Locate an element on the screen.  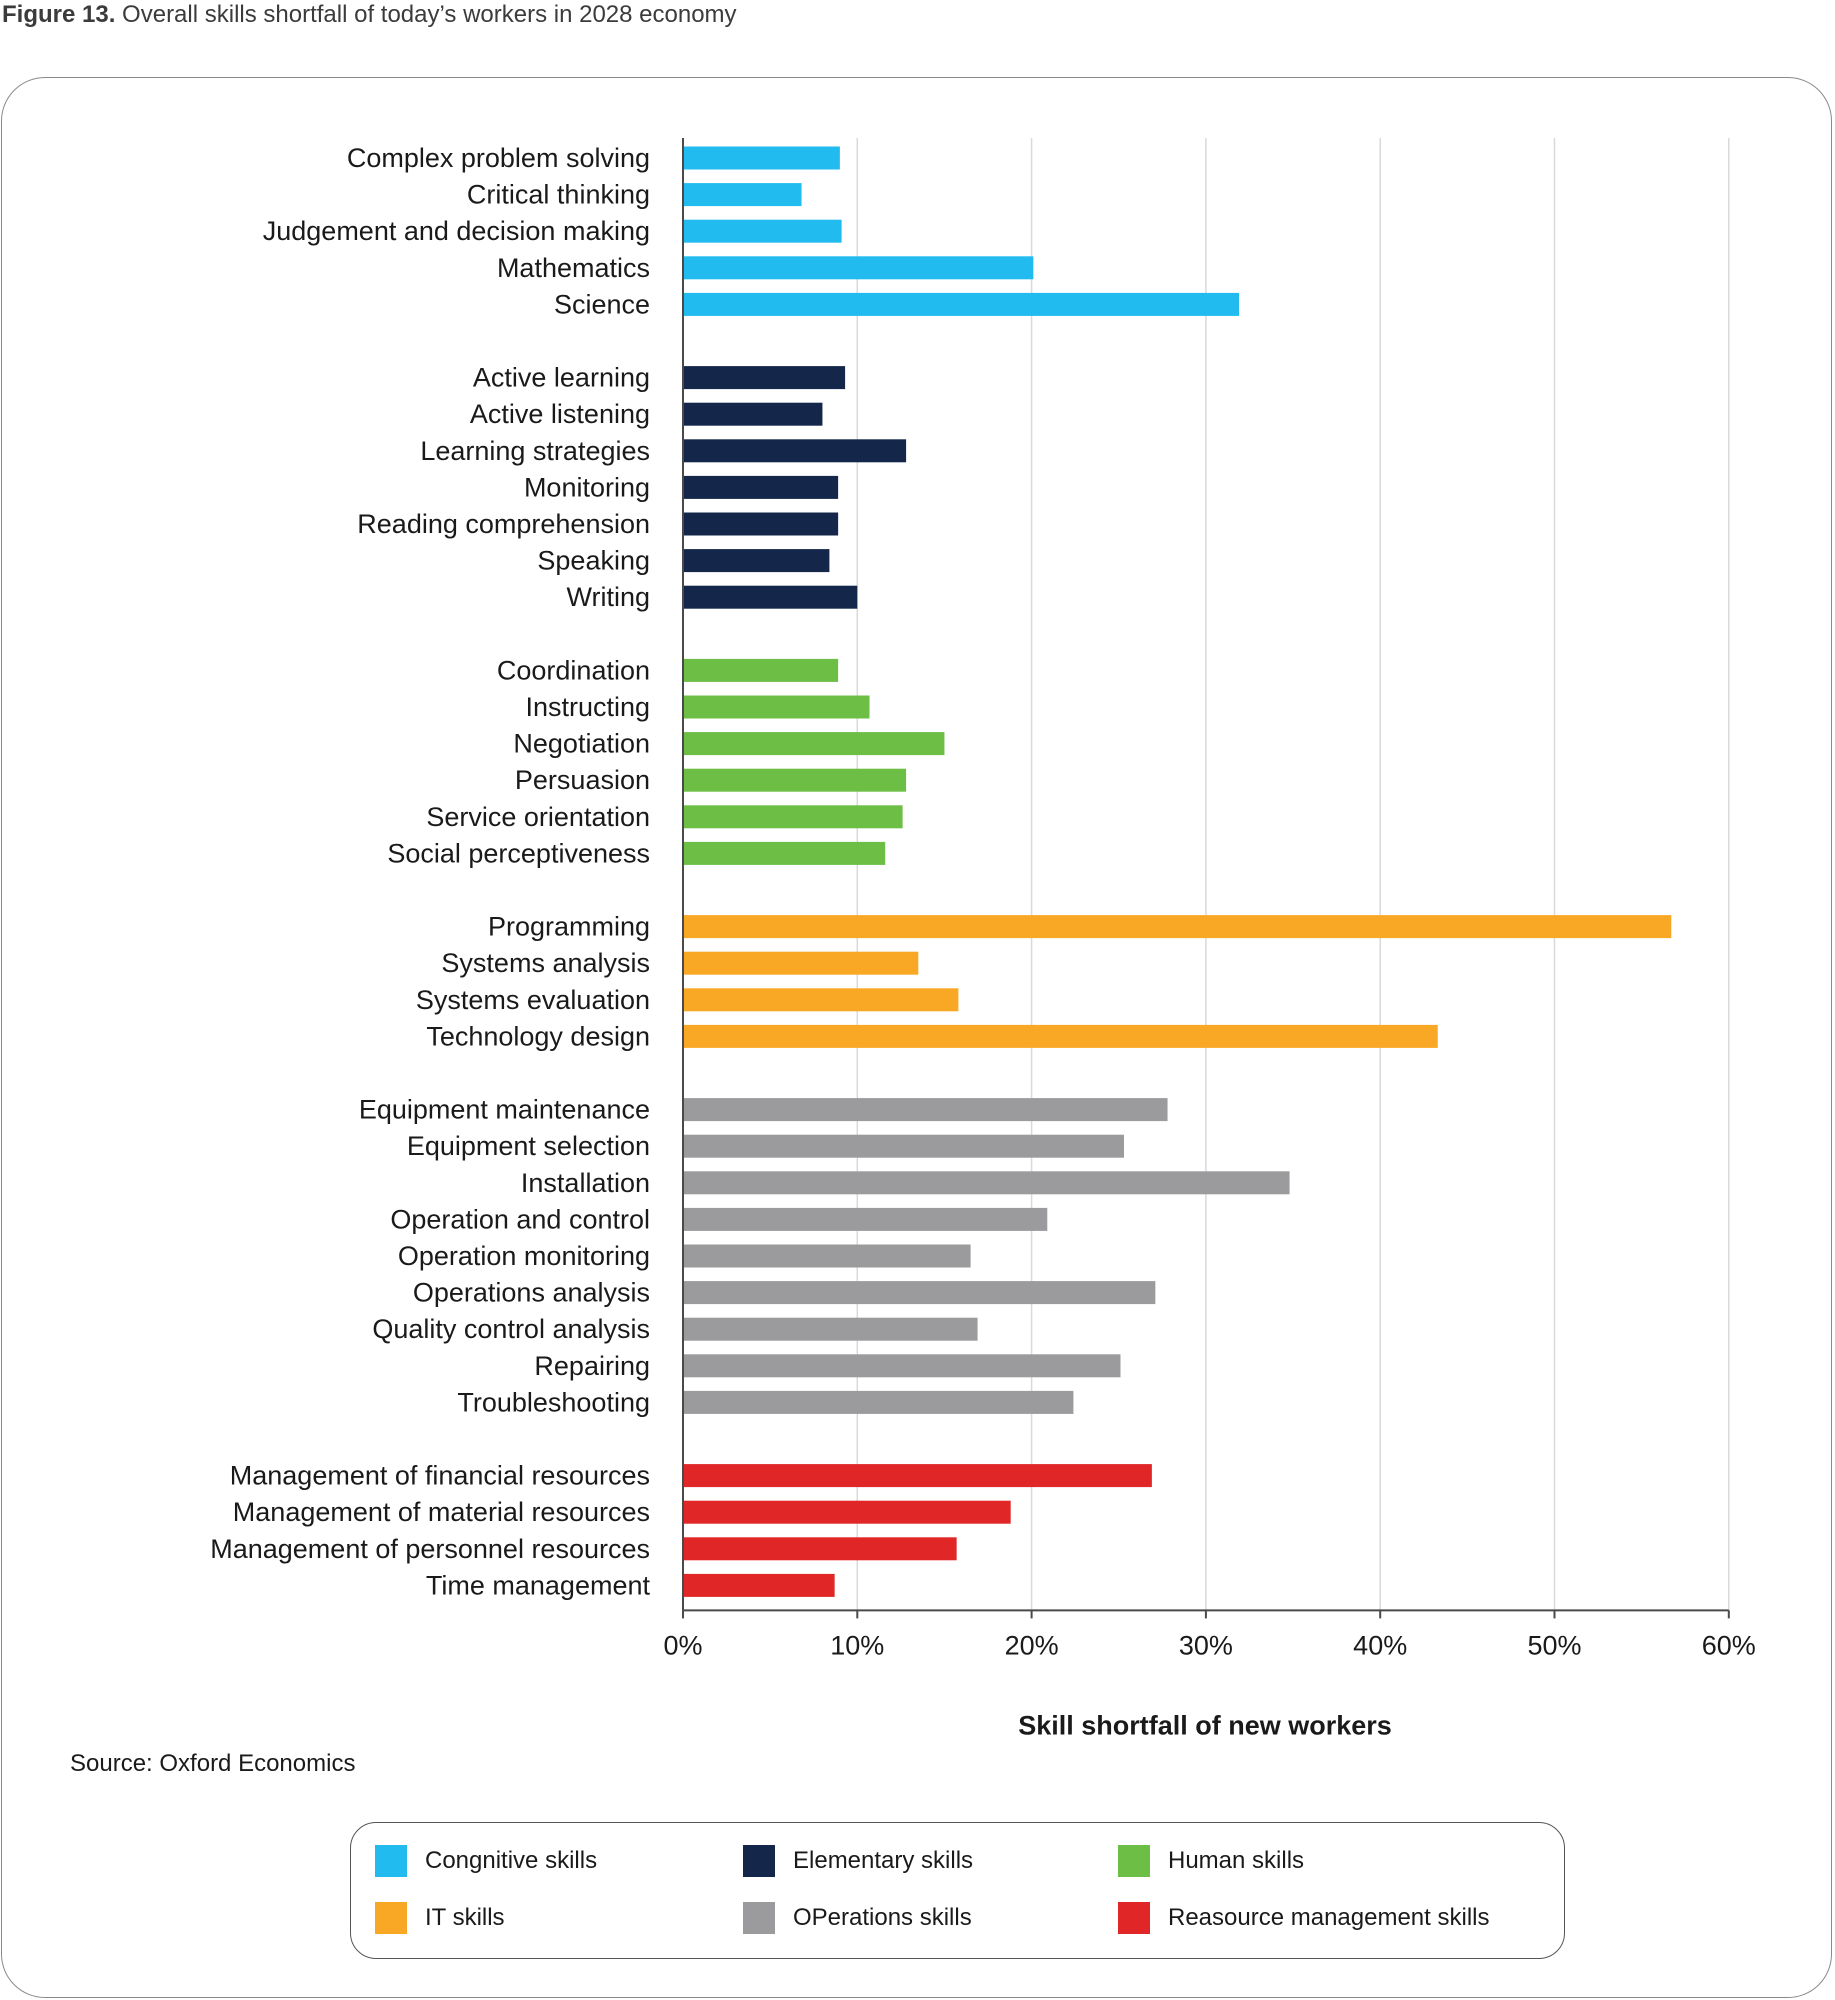
bar-active-listening is located at coordinates (753, 414).